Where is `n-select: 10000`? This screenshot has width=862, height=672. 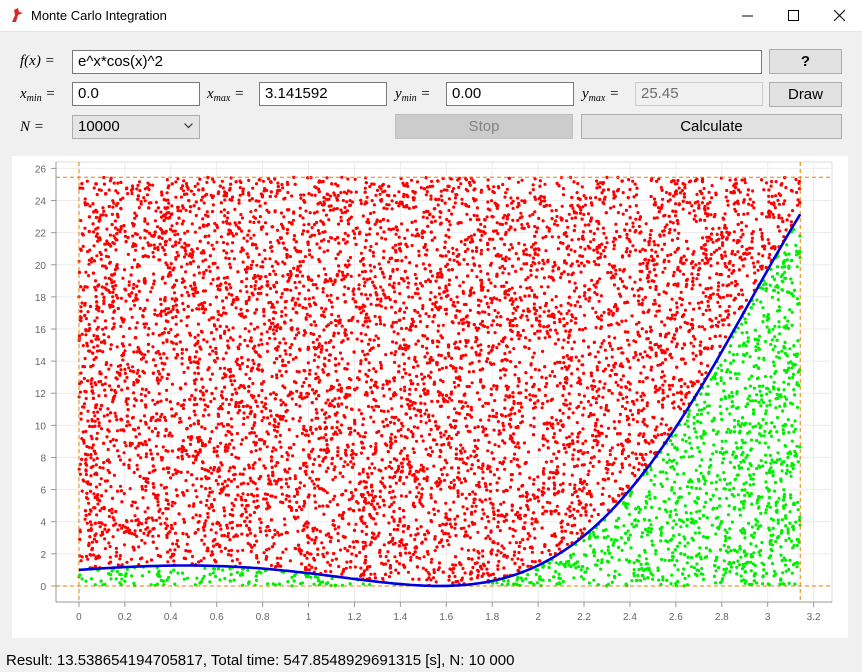
n-select: 10000 is located at coordinates (136, 127).